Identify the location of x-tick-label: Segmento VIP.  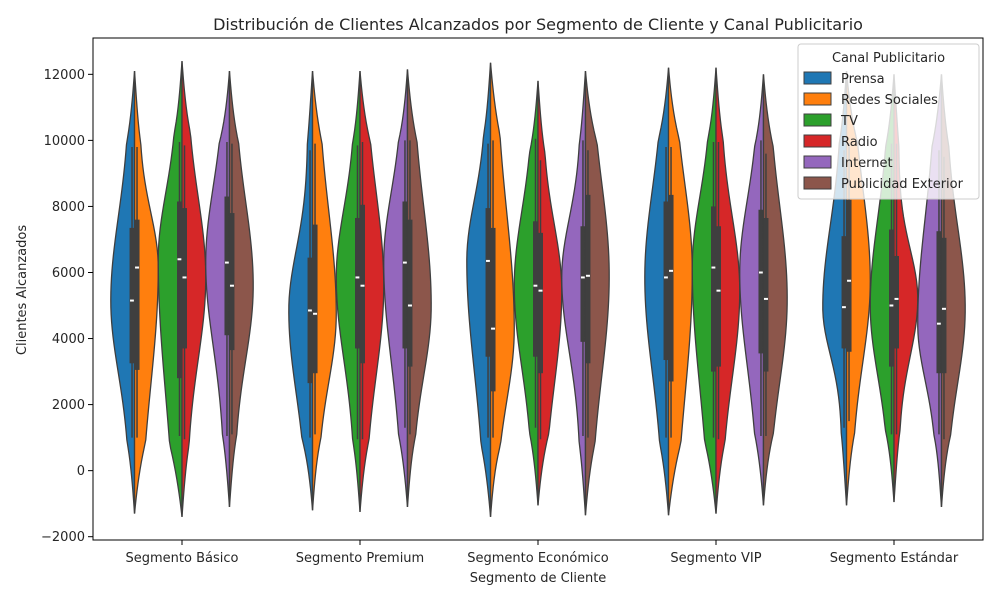
(715, 558).